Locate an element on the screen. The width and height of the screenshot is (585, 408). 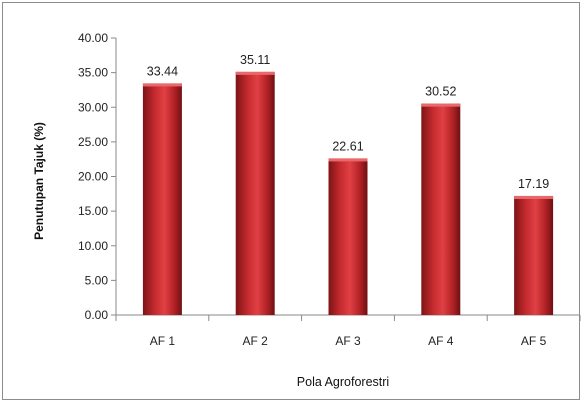
x-tick-label: AF 4 is located at coordinates (441, 341).